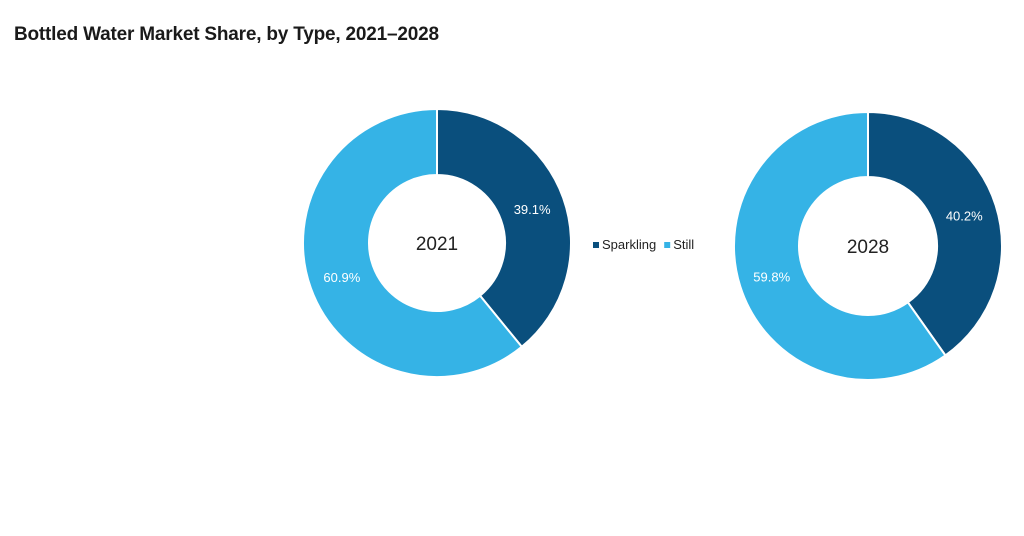 This screenshot has width=1024, height=536. Describe the element at coordinates (504, 228) in the screenshot. I see `slice-sparkling-2021` at that location.